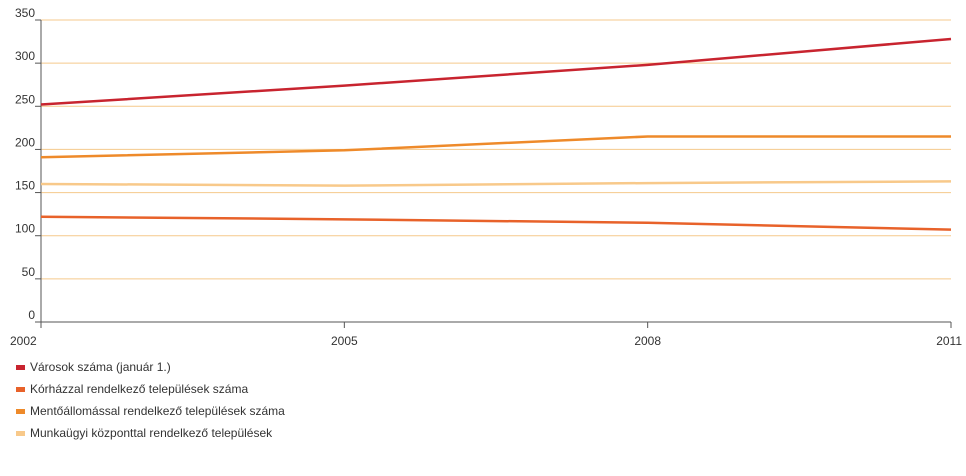  Describe the element at coordinates (25, 142) in the screenshot. I see `y-tick-label: 200` at that location.